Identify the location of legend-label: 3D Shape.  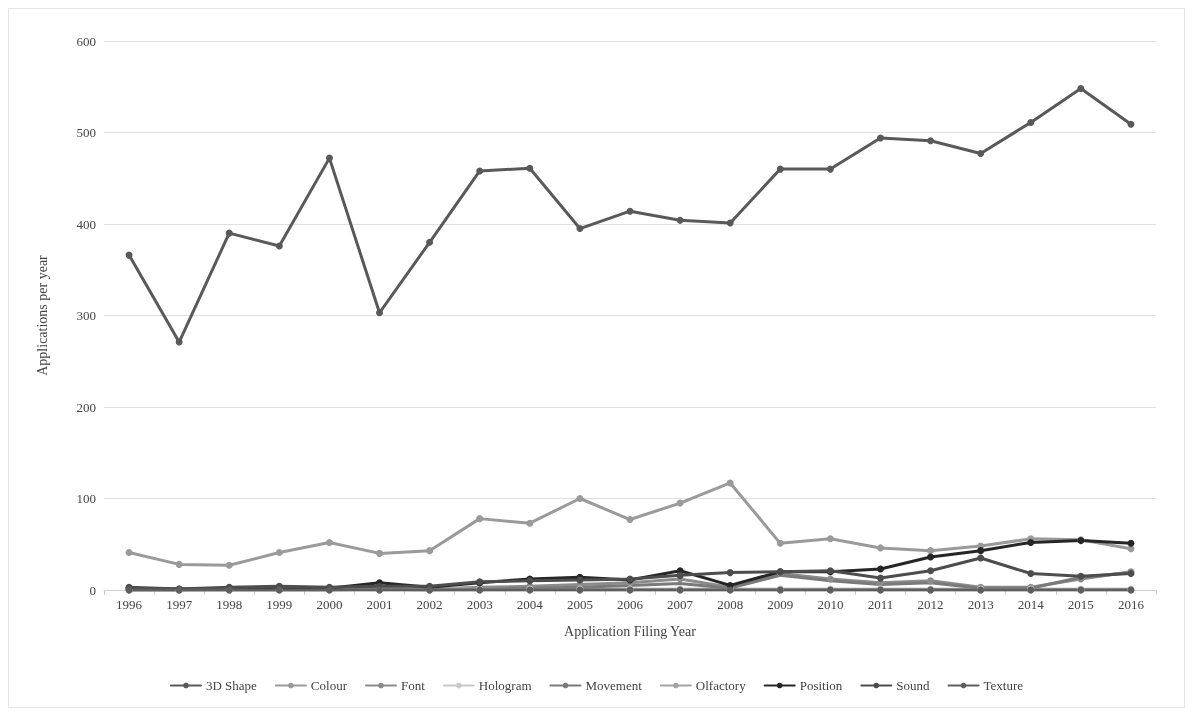
(231, 685).